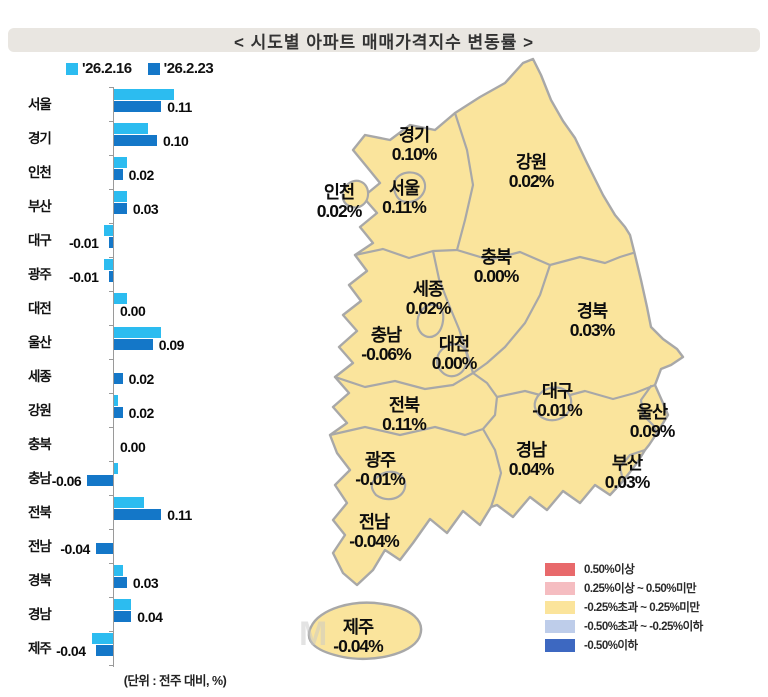 The height and width of the screenshot is (697, 768). What do you see at coordinates (339, 192) in the screenshot?
I see `map-region-name: 인천` at bounding box center [339, 192].